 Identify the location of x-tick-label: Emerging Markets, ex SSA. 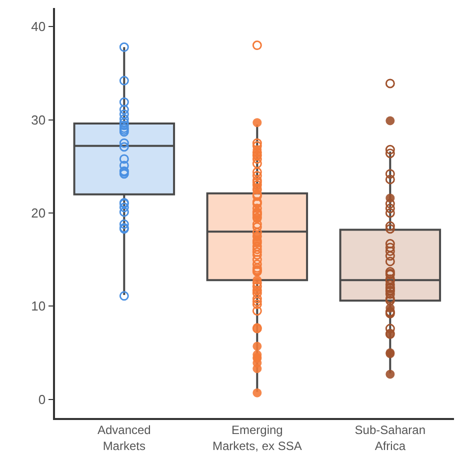
(257, 438).